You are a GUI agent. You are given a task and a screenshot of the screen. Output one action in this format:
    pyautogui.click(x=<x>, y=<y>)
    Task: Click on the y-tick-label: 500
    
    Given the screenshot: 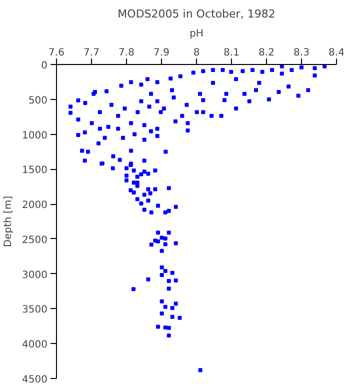 What is the action you would take?
    pyautogui.click(x=38, y=100)
    